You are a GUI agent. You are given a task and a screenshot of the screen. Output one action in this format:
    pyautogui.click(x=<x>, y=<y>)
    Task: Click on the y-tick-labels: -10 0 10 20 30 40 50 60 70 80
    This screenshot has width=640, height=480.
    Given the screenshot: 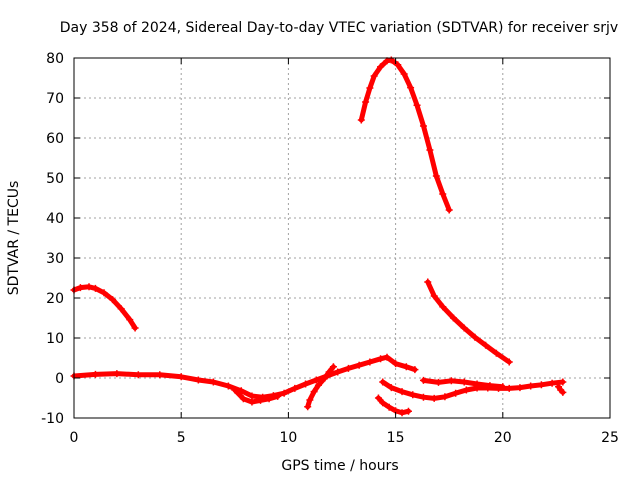 What is the action you would take?
    pyautogui.click(x=52, y=239)
    